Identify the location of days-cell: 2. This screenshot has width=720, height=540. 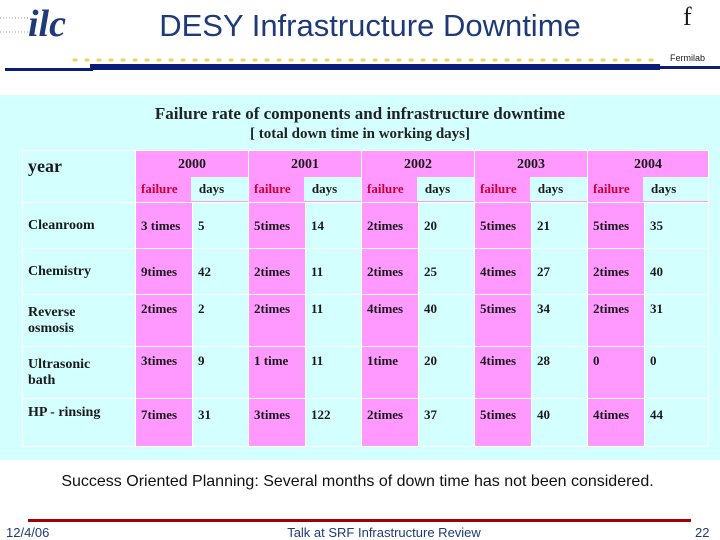
(220, 320).